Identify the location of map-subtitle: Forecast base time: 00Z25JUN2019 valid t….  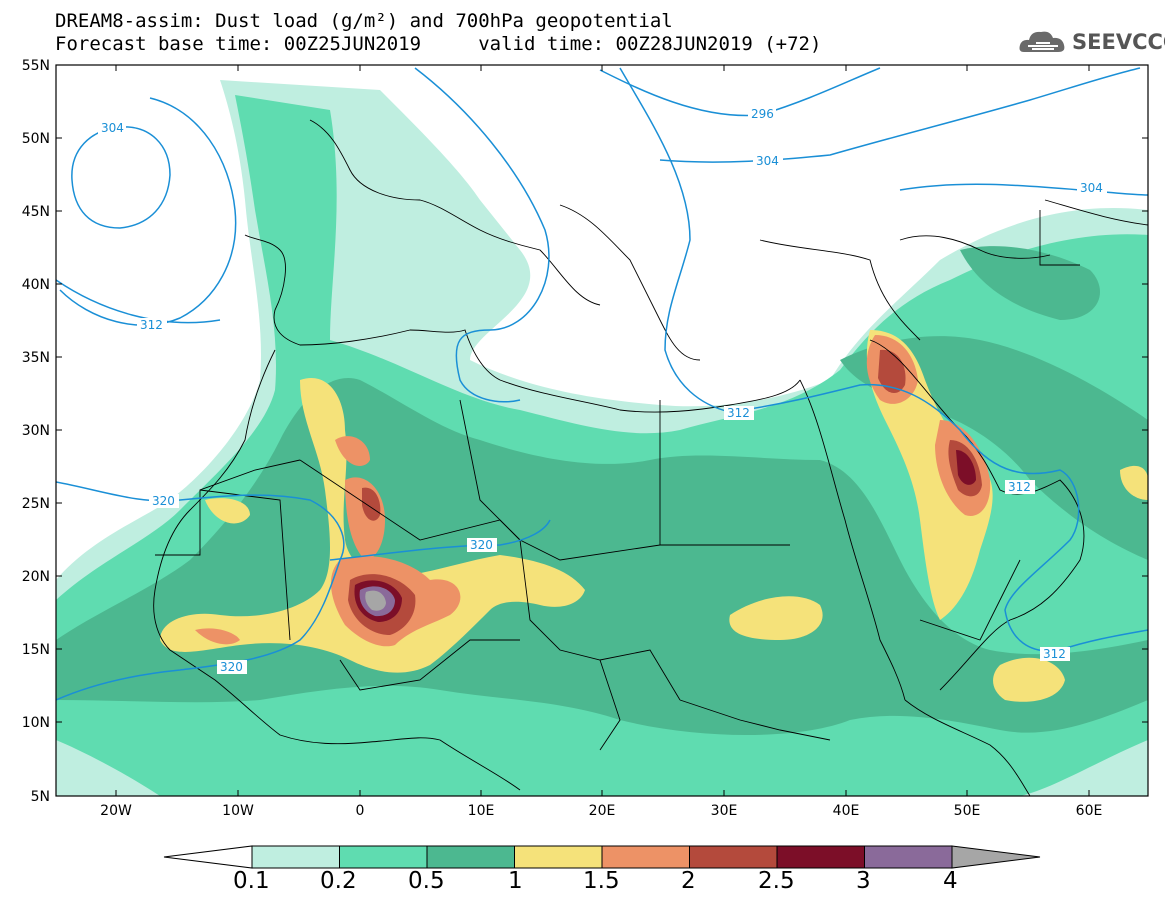
(438, 44).